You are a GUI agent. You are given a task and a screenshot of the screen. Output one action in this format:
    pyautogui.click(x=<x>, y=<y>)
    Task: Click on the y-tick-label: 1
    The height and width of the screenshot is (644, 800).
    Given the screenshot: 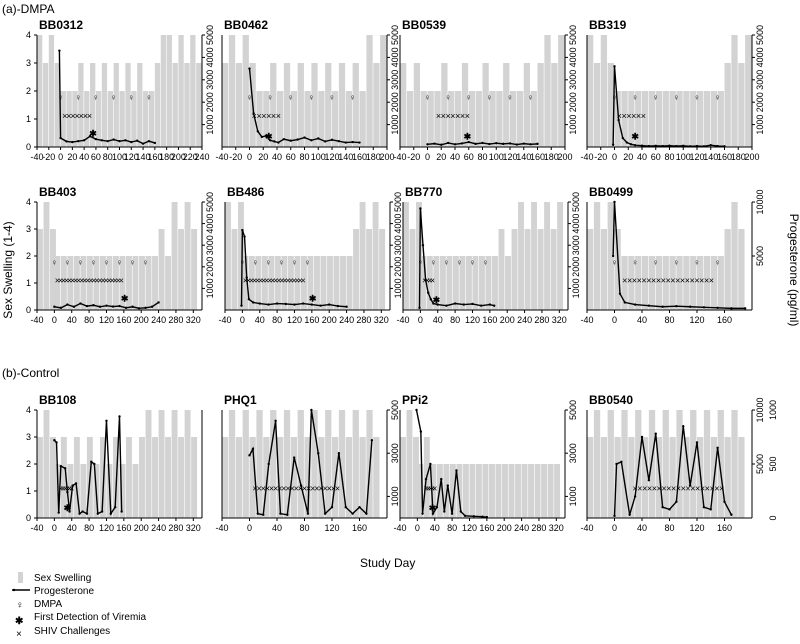 What is the action you would take?
    pyautogui.click(x=28, y=283)
    